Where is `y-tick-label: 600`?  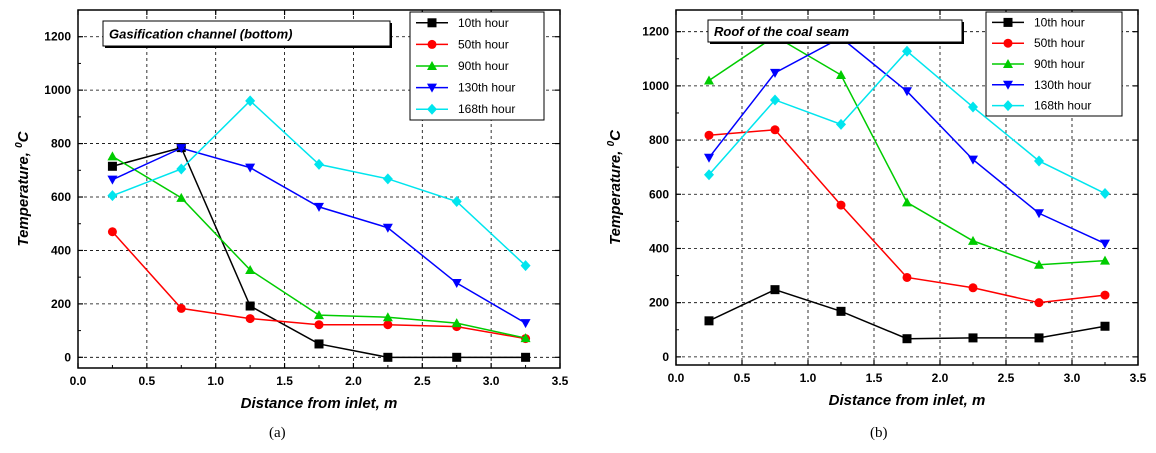
y-tick-label: 600 is located at coordinates (659, 194).